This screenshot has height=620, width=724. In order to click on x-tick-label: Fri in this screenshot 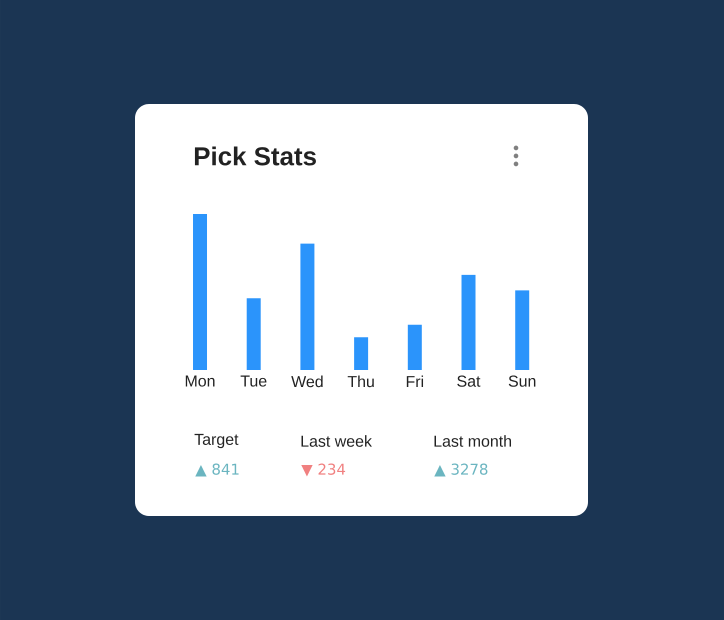, I will do `click(415, 382)`.